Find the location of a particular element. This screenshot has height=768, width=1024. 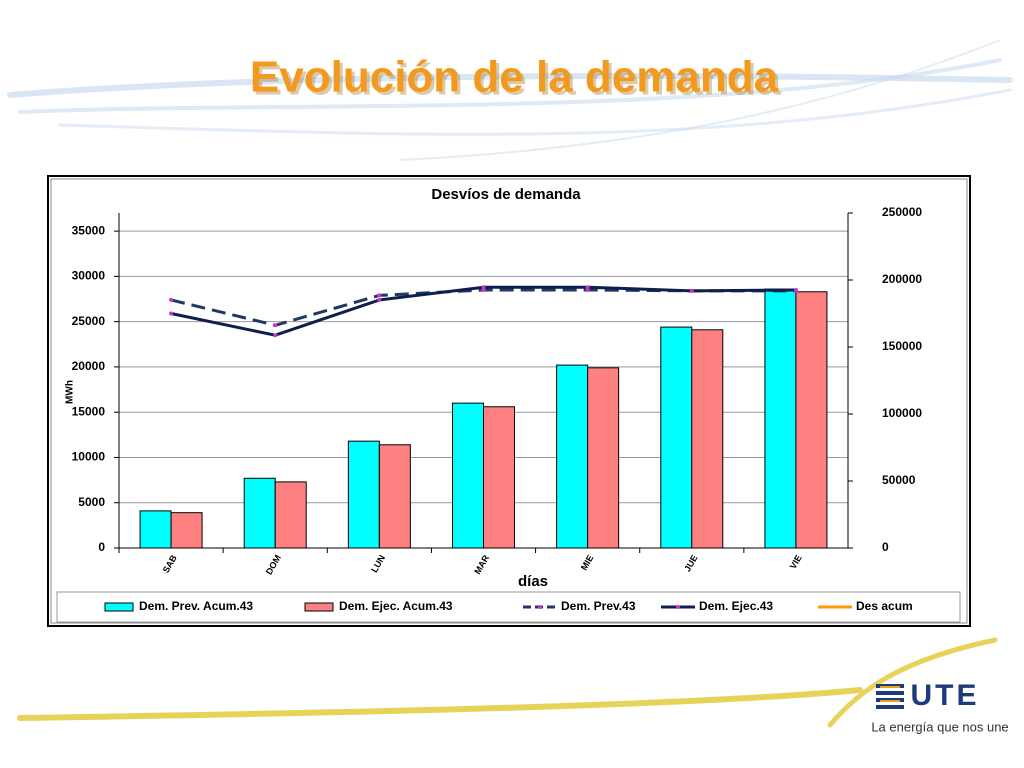

y-tick-label: 30000 is located at coordinates (89, 276).